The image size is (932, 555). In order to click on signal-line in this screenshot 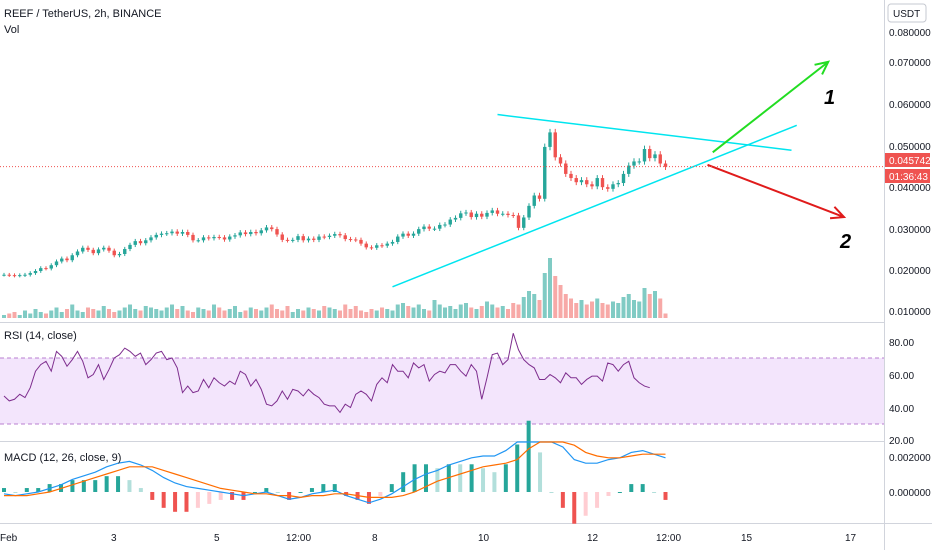, I will do `click(335, 470)`.